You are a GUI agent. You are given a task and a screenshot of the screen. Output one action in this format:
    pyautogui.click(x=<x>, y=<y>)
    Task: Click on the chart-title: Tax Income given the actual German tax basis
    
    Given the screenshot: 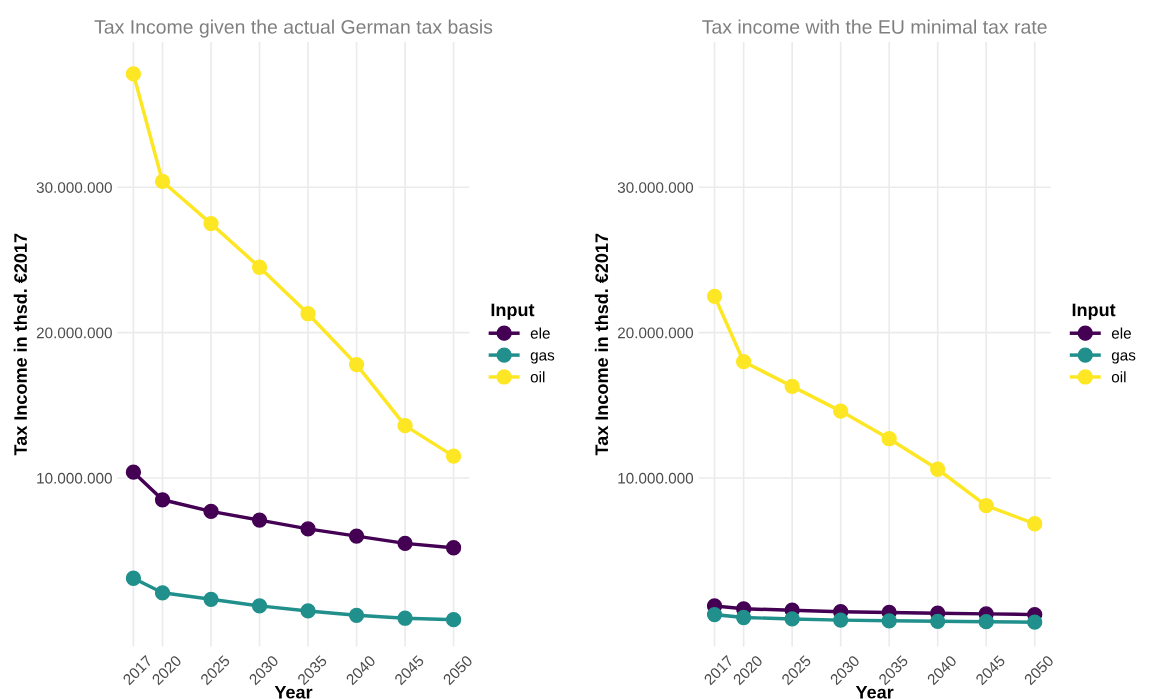 What is the action you would take?
    pyautogui.click(x=293, y=28)
    